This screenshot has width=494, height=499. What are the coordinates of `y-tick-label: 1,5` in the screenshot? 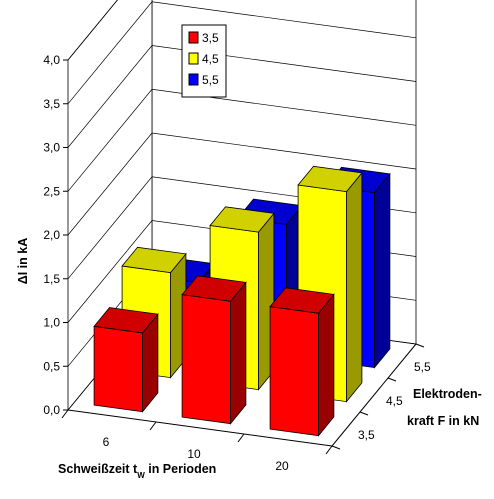 It's located at (51, 279).